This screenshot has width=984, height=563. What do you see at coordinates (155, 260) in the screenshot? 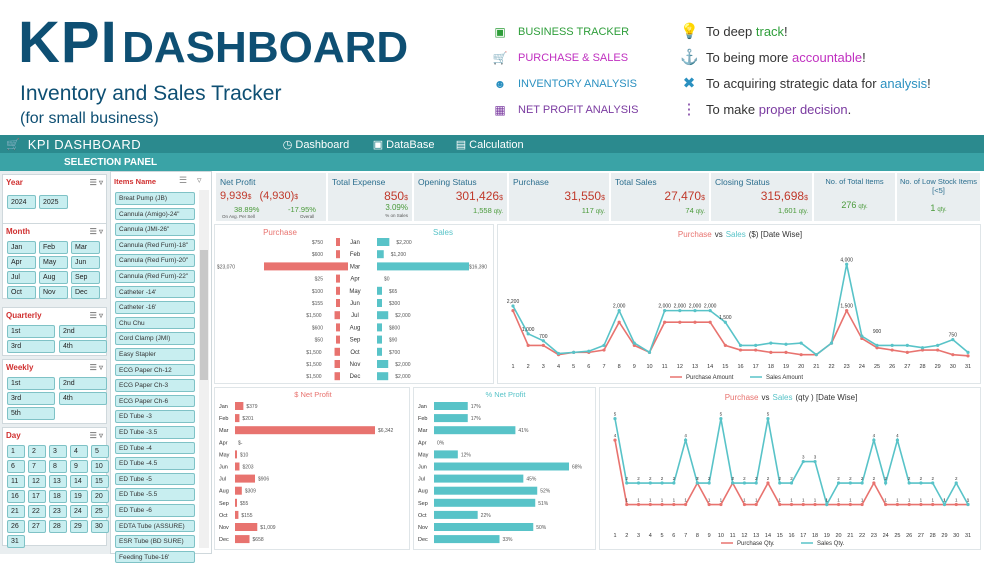
I see `item-option: Cannula (Red Furn)-20"` at bounding box center [155, 260].